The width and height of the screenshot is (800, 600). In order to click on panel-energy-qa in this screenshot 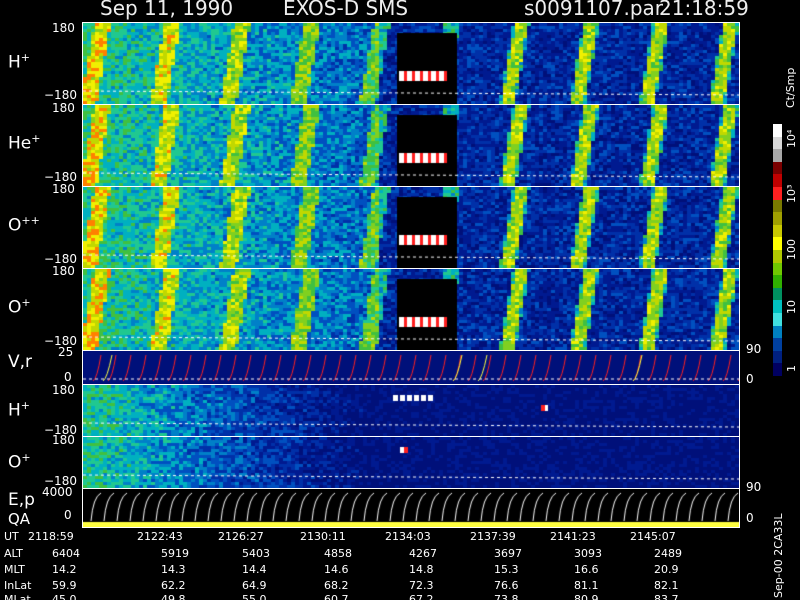, I will do `click(411, 508)`.